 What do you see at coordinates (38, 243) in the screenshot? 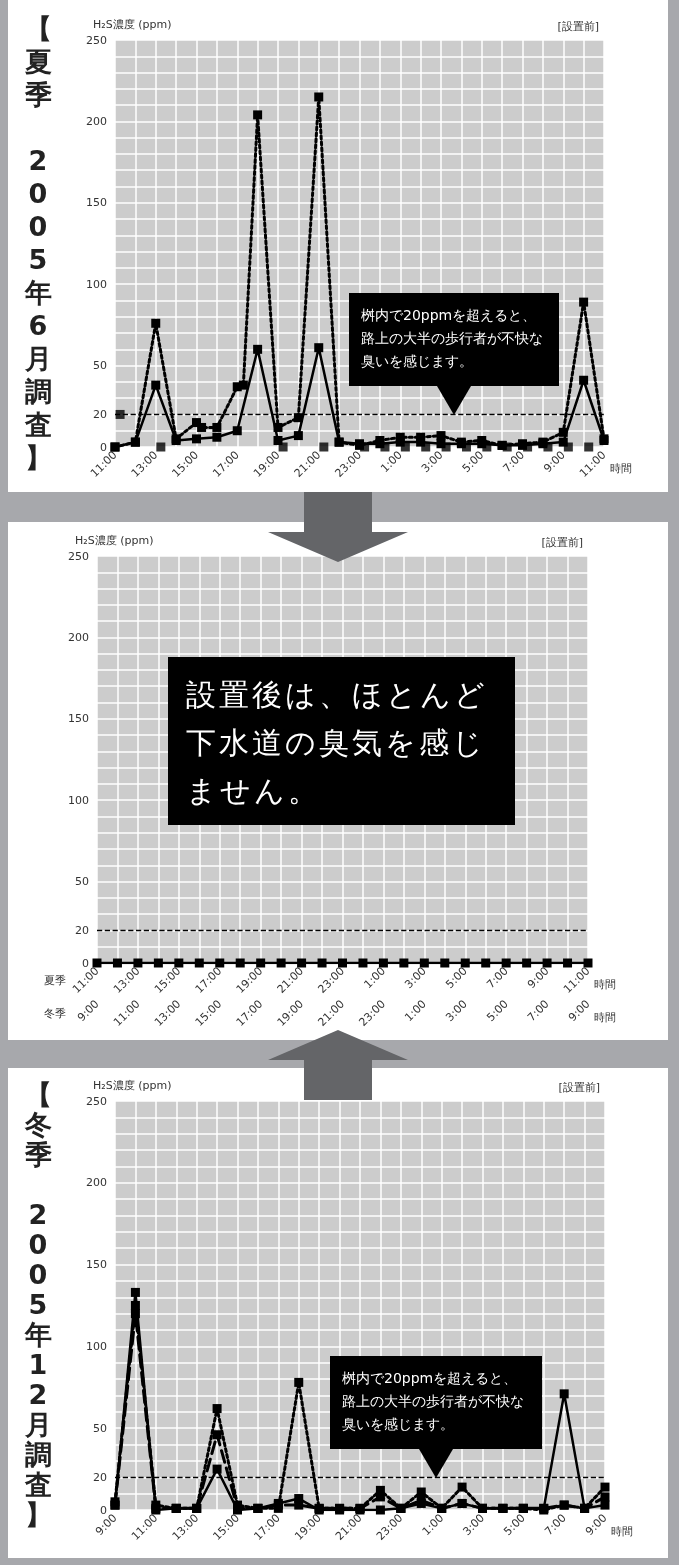
I see `chart-title: 【夏季 2005年6月調査】` at bounding box center [38, 243].